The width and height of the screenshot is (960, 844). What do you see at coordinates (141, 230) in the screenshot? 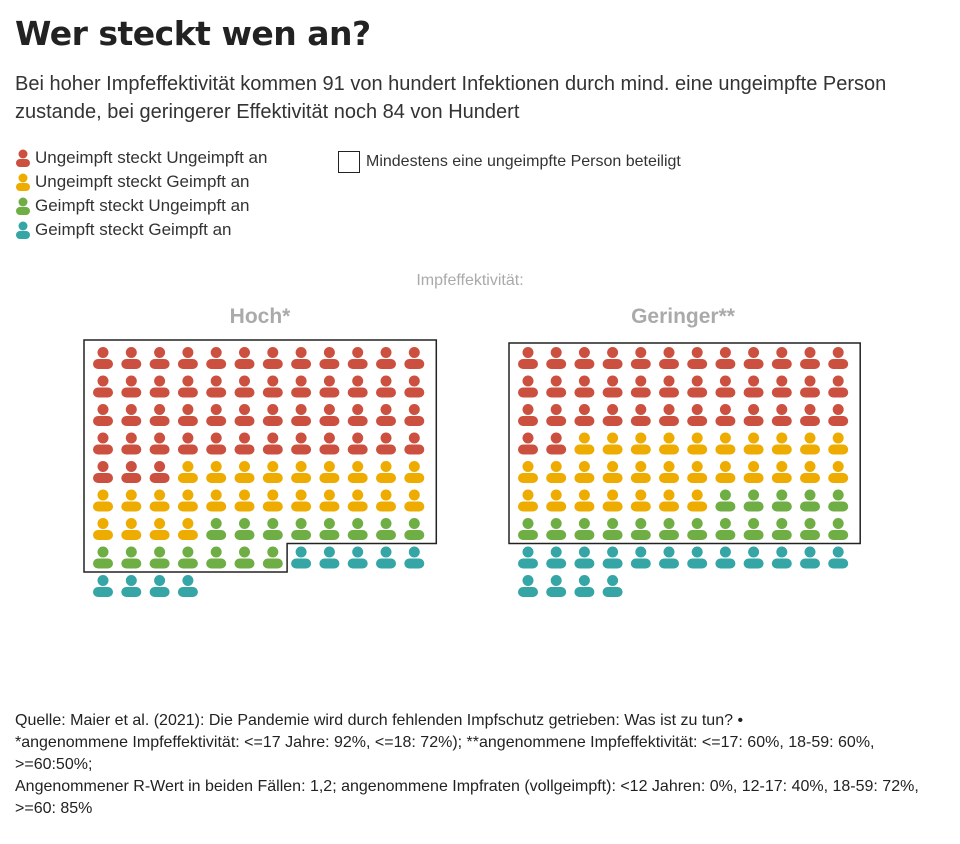
I see `legend-item: Geimpft steckt Geimpft an` at bounding box center [141, 230].